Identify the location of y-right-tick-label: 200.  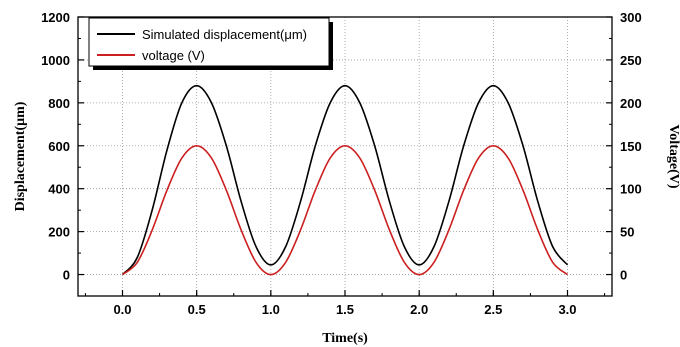
(631, 103).